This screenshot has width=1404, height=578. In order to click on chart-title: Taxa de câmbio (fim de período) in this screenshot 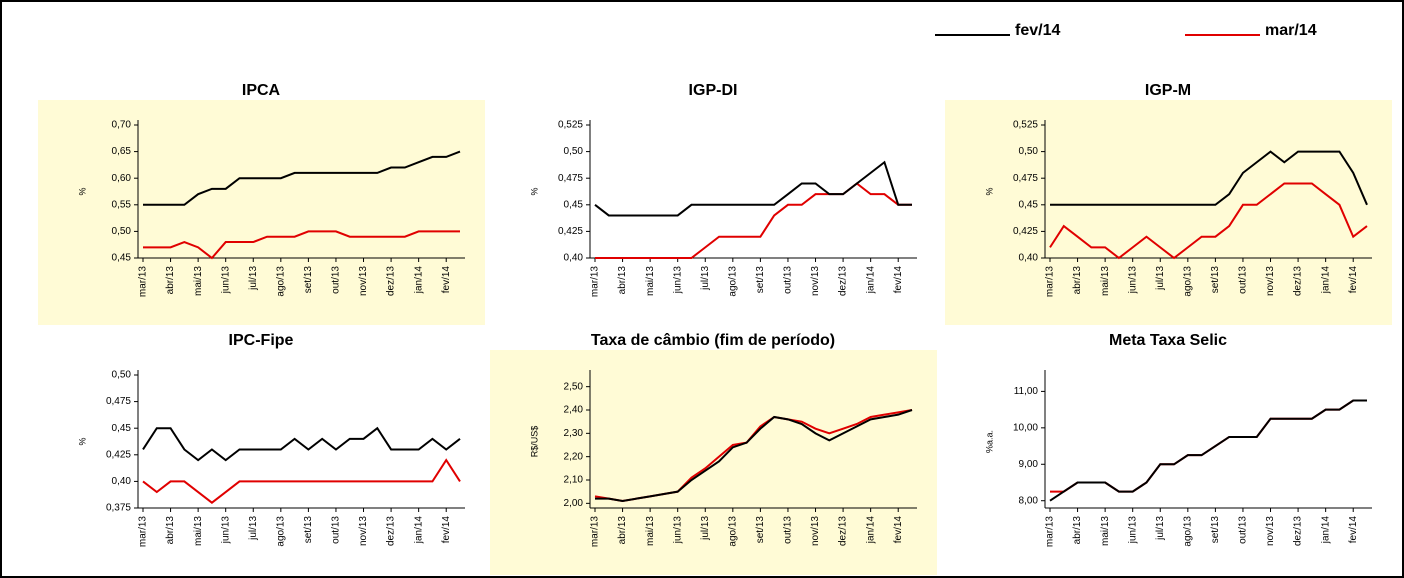, I will do `click(713, 340)`.